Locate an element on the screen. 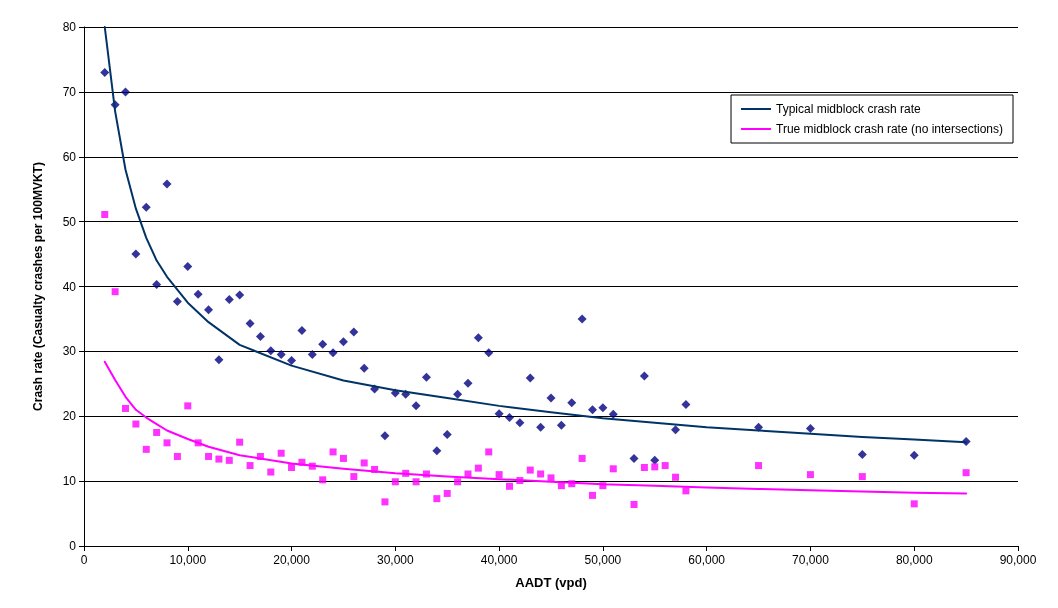 This screenshot has height=608, width=1058. y-axis-title: Crash rate (Casualty crashes per 100MVKT) is located at coordinates (38, 286).